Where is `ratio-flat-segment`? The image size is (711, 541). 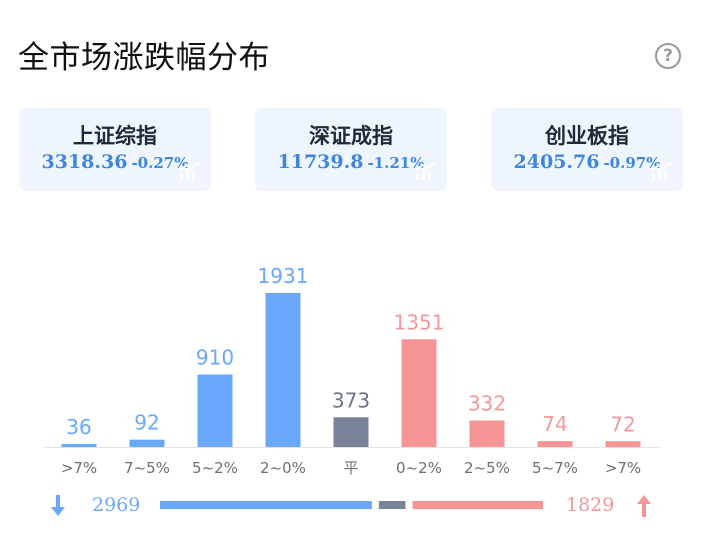
ratio-flat-segment is located at coordinates (392, 505).